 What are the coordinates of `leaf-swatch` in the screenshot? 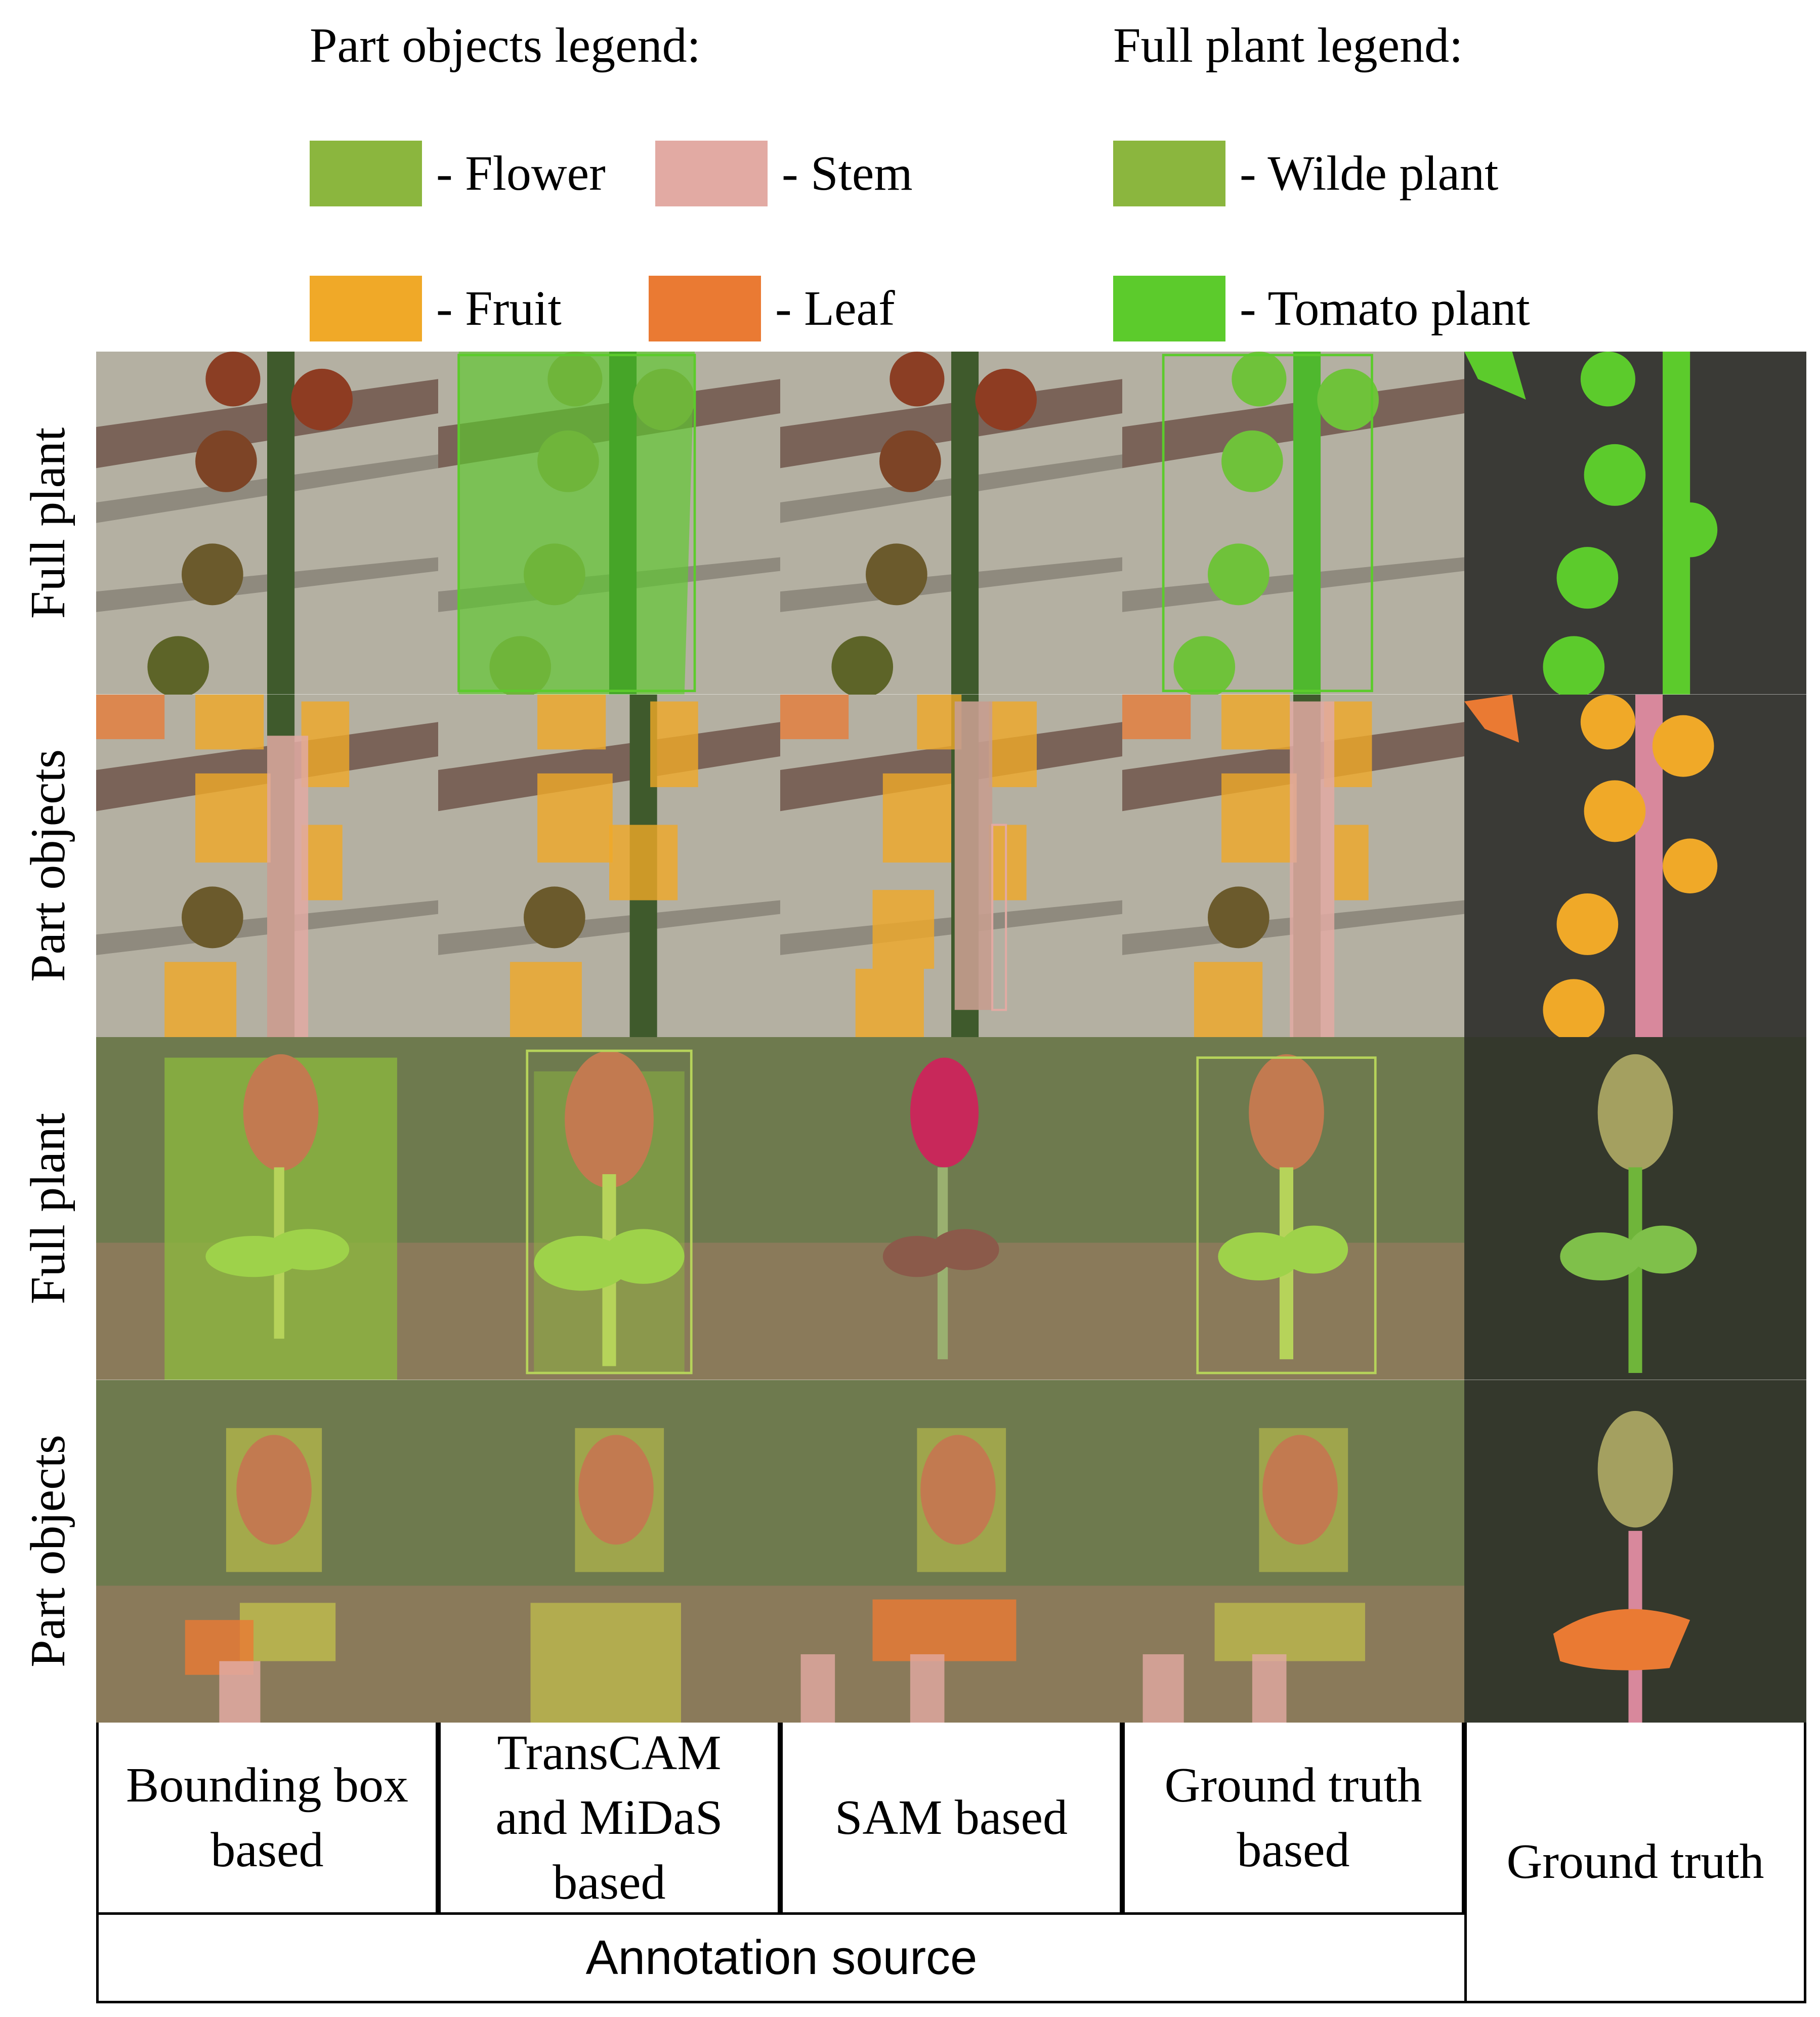 It's located at (705, 308).